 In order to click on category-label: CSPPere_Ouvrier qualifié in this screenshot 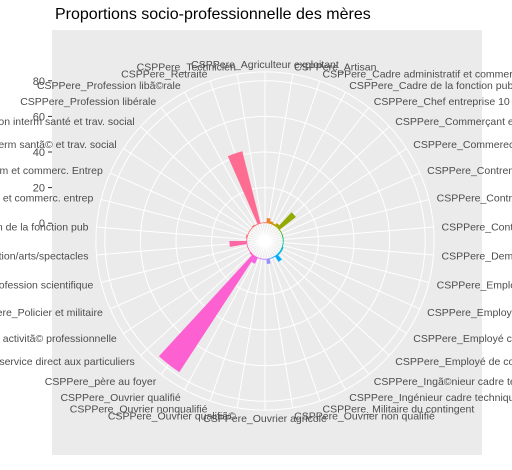, I will do `click(120, 398)`.